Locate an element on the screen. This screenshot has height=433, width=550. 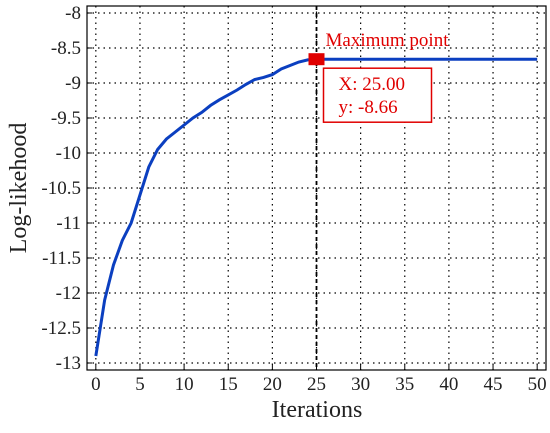
x-tick-label: 10 is located at coordinates (184, 384).